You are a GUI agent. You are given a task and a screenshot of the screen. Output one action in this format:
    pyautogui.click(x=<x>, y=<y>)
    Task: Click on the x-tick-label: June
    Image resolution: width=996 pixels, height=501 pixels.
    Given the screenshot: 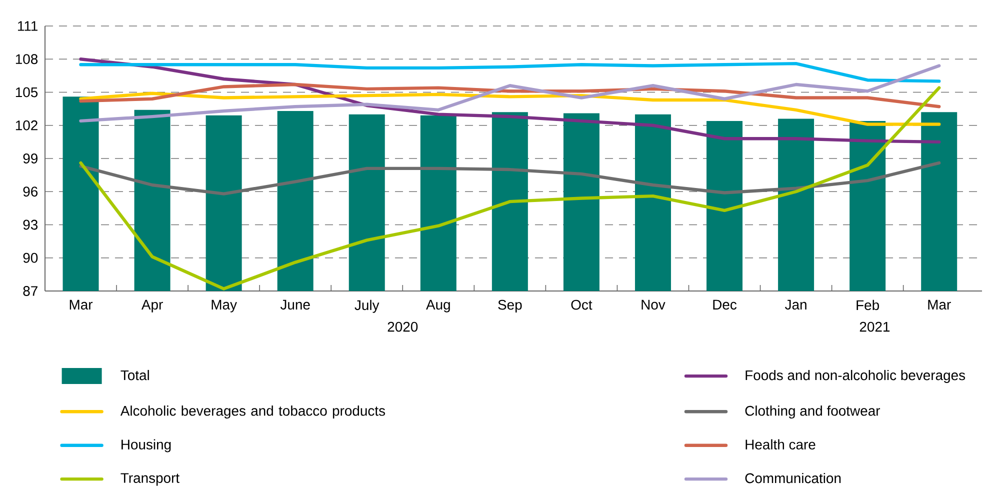 What is the action you would take?
    pyautogui.click(x=295, y=305)
    